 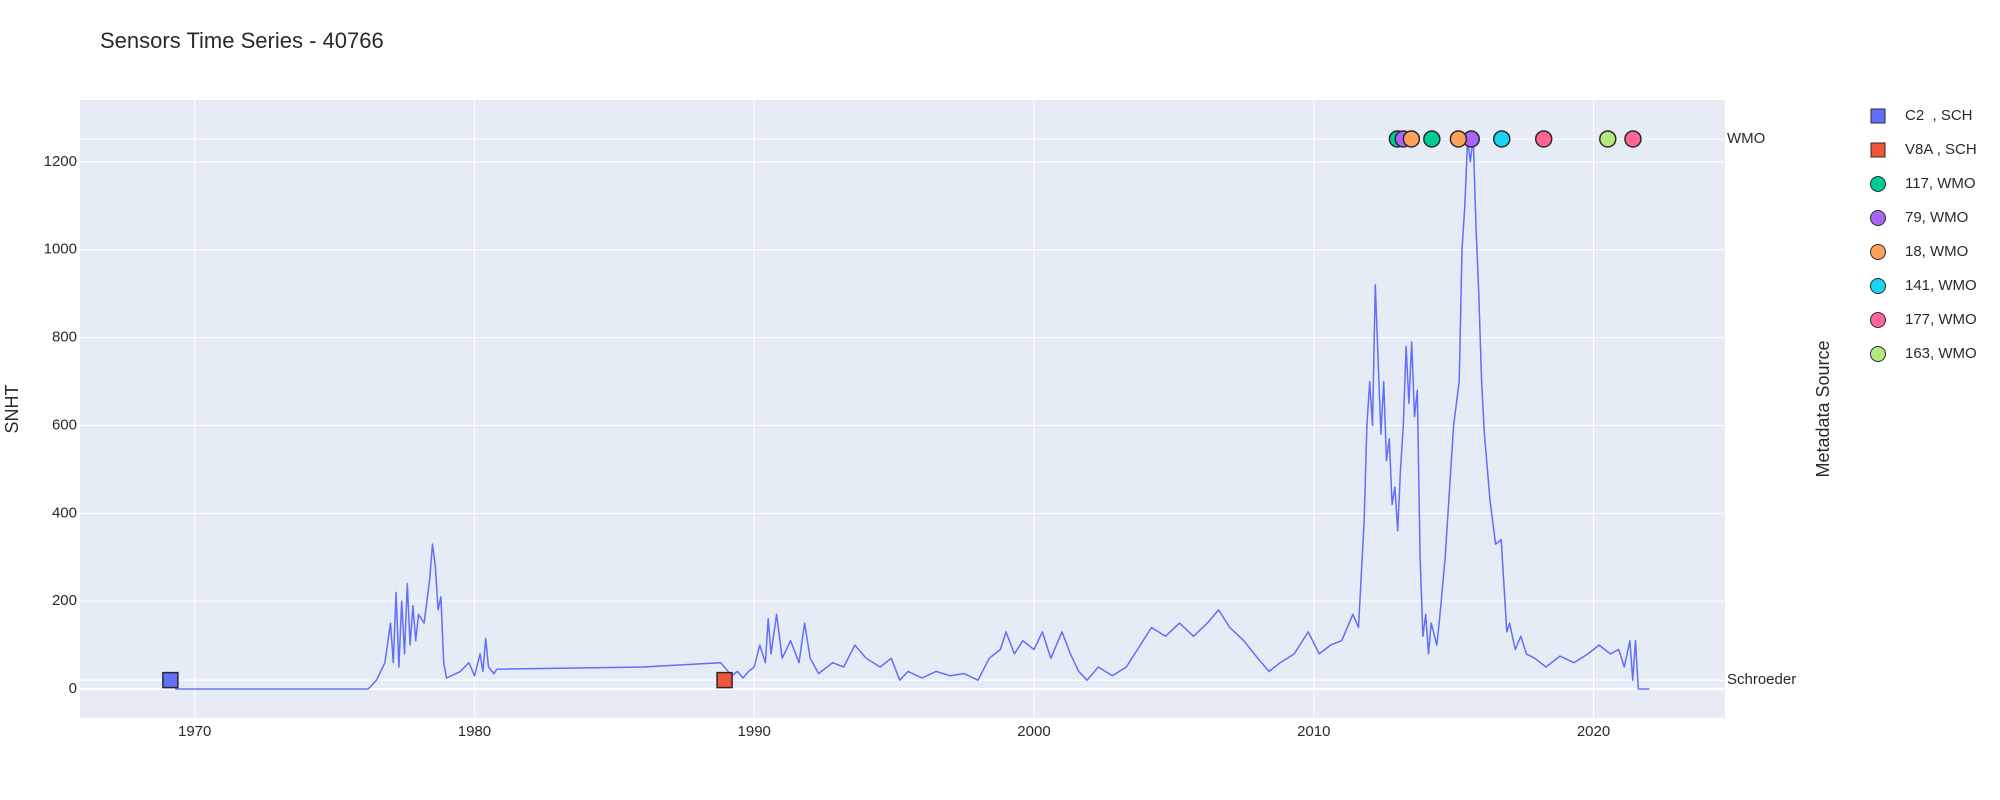 I want to click on x-tick-label: 1970, so click(x=194, y=731).